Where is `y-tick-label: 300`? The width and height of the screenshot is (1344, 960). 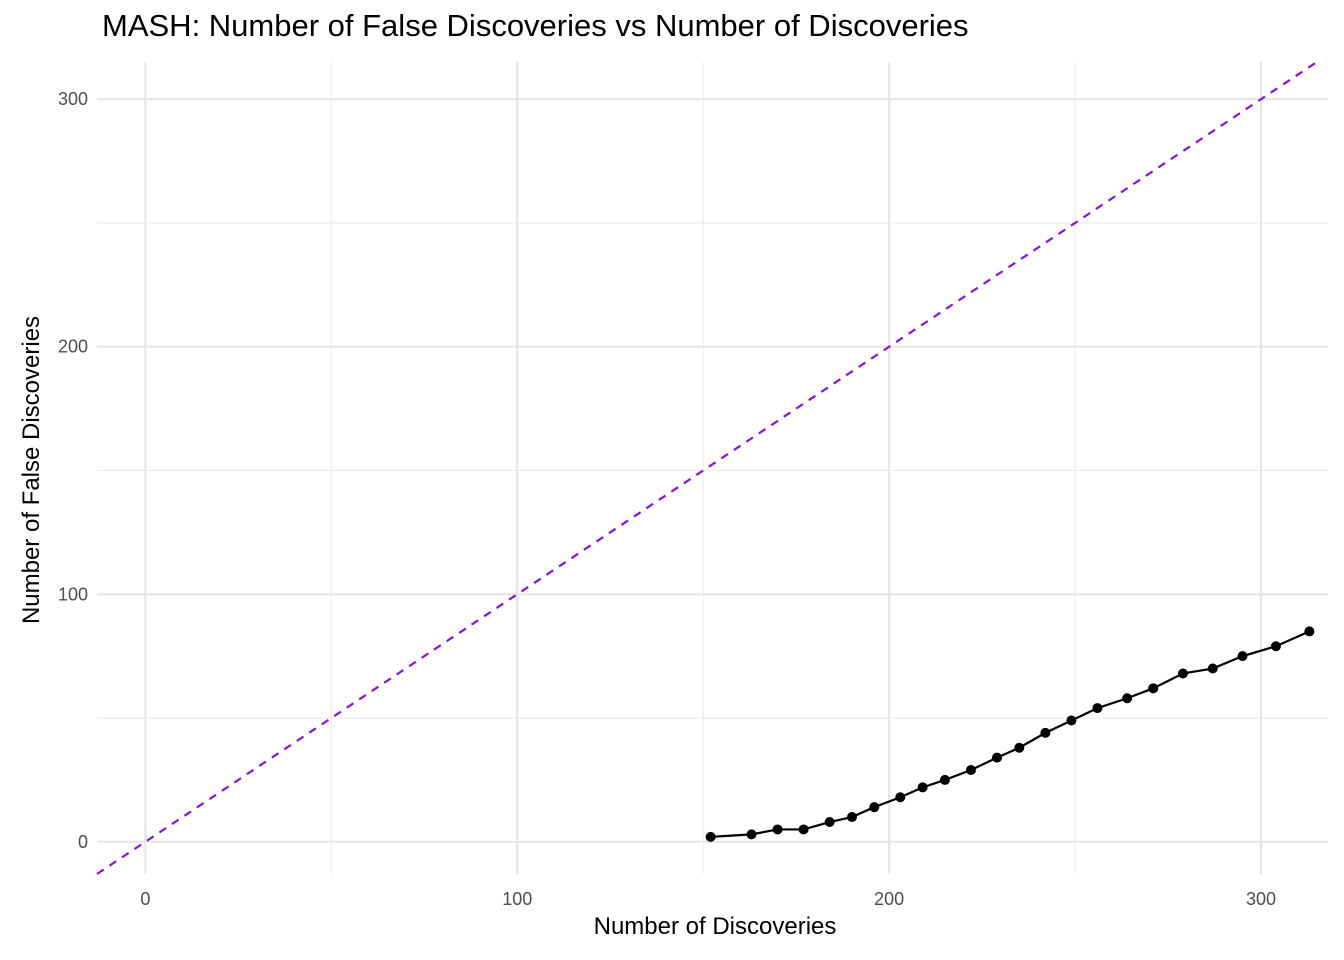
y-tick-label: 300 is located at coordinates (73, 99).